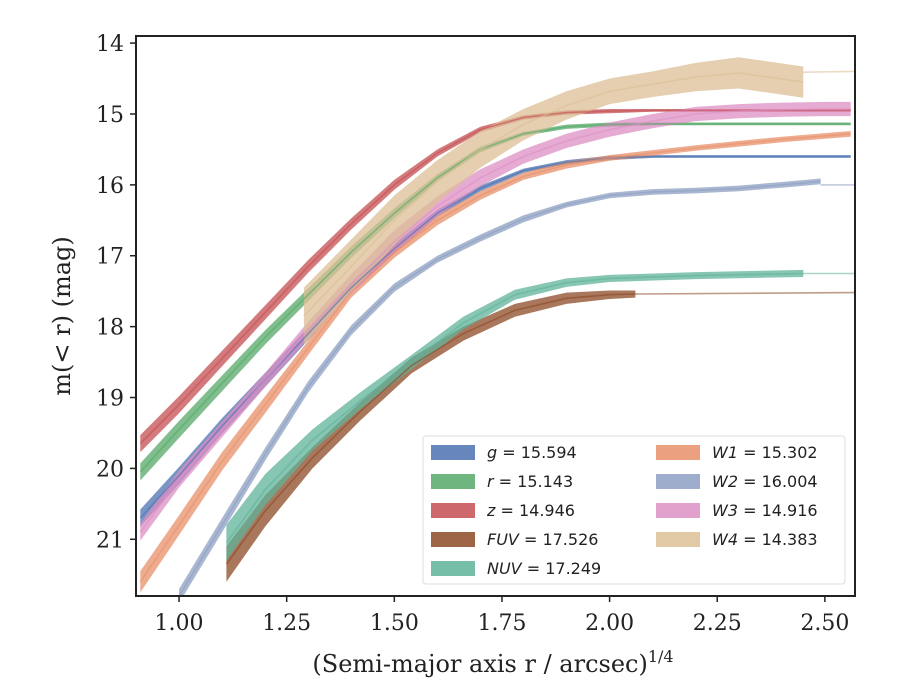 This screenshot has height=700, width=900. What do you see at coordinates (765, 452) in the screenshot?
I see `legend-label-w1: W1 = 15.302` at bounding box center [765, 452].